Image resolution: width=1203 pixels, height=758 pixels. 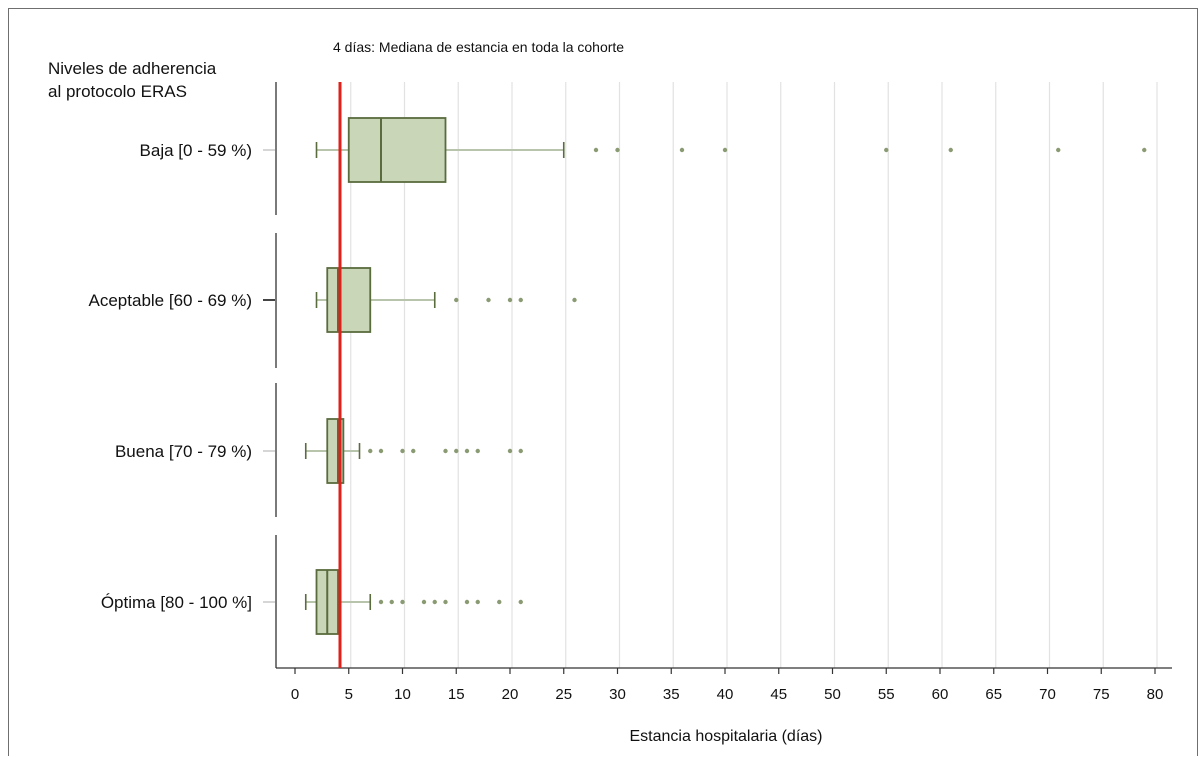 What do you see at coordinates (1101, 694) in the screenshot?
I see `x-tick-label: 75` at bounding box center [1101, 694].